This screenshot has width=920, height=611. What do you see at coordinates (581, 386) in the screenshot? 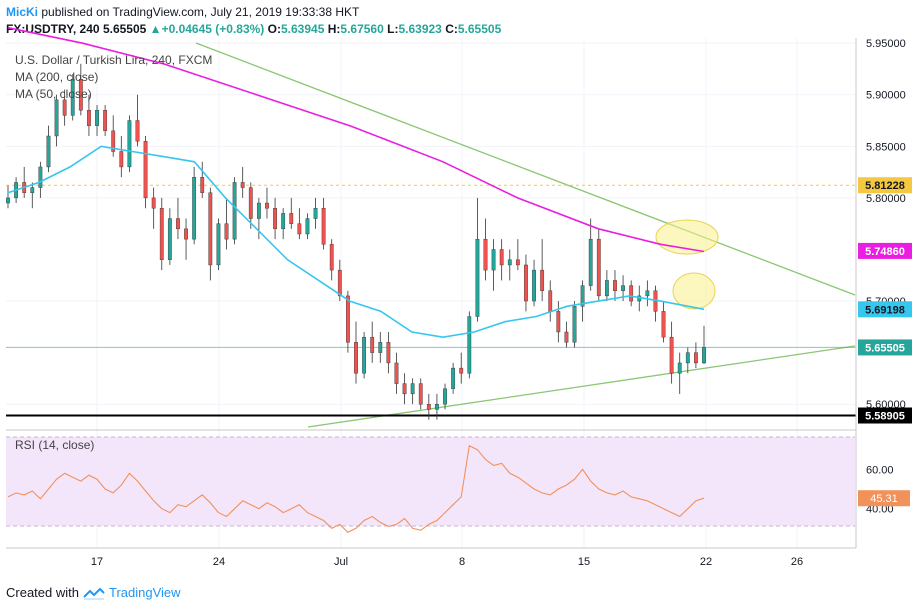
I see `ascending-trendline` at bounding box center [581, 386].